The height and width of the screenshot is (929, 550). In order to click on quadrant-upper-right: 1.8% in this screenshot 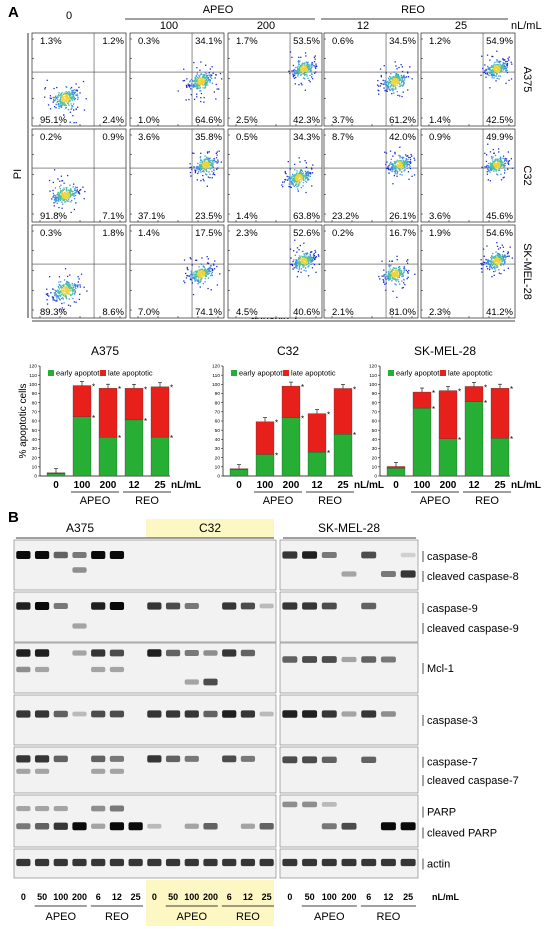, I will do `click(113, 233)`.